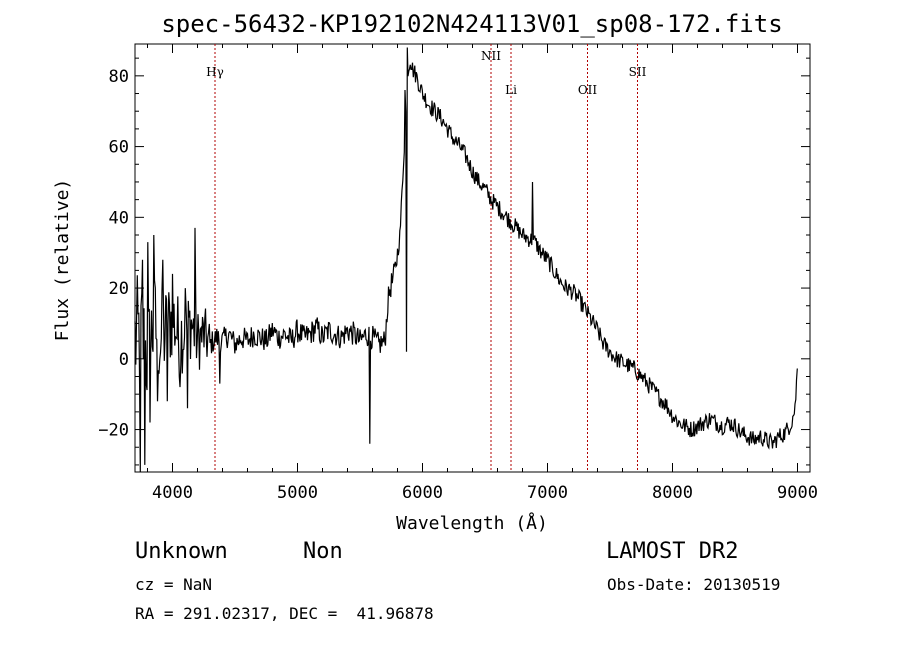 The width and height of the screenshot is (900, 649). I want to click on line-marker-label: NII, so click(491, 56).